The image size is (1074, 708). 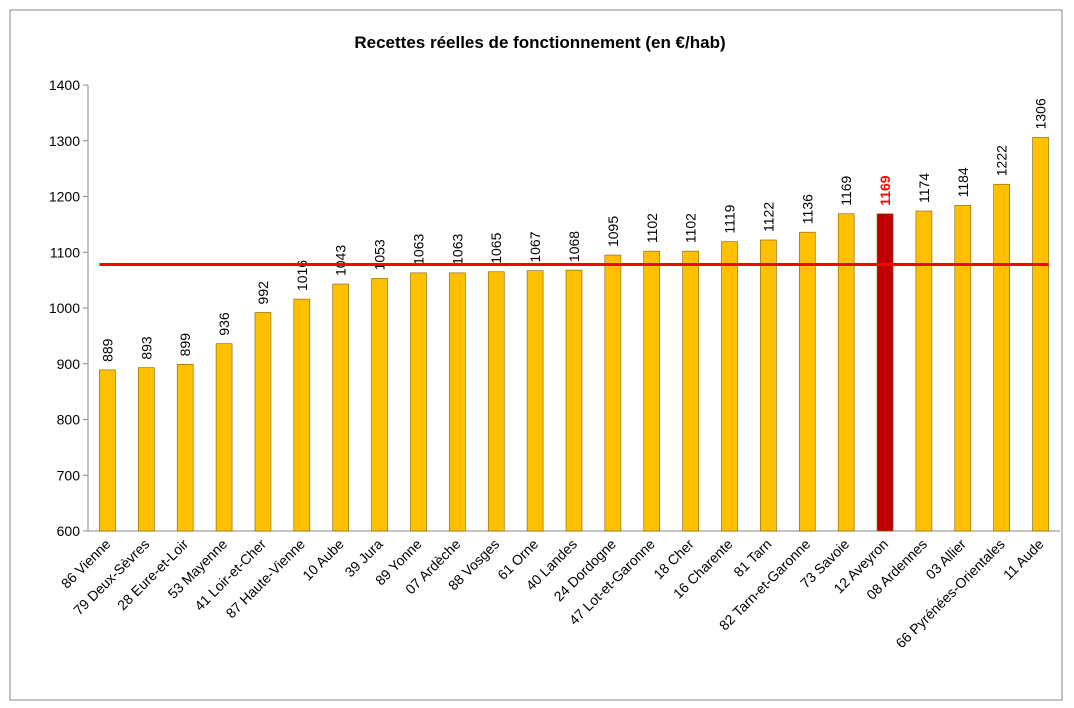 What do you see at coordinates (1002, 160) in the screenshot?
I see `value-label: 1222` at bounding box center [1002, 160].